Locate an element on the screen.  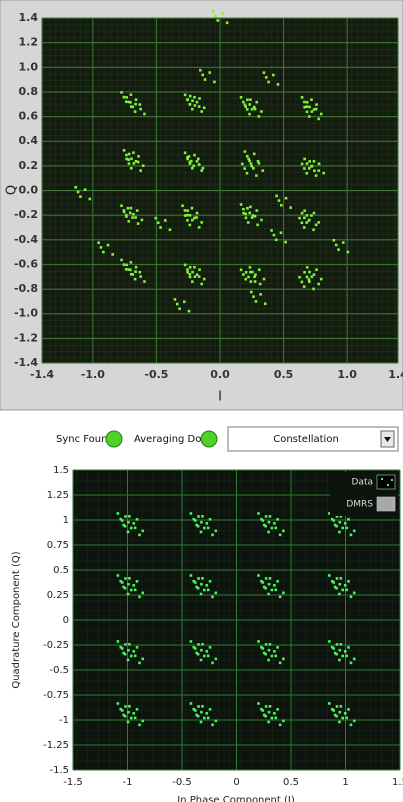
x-tick-label: 0.0 is located at coordinates (220, 374).